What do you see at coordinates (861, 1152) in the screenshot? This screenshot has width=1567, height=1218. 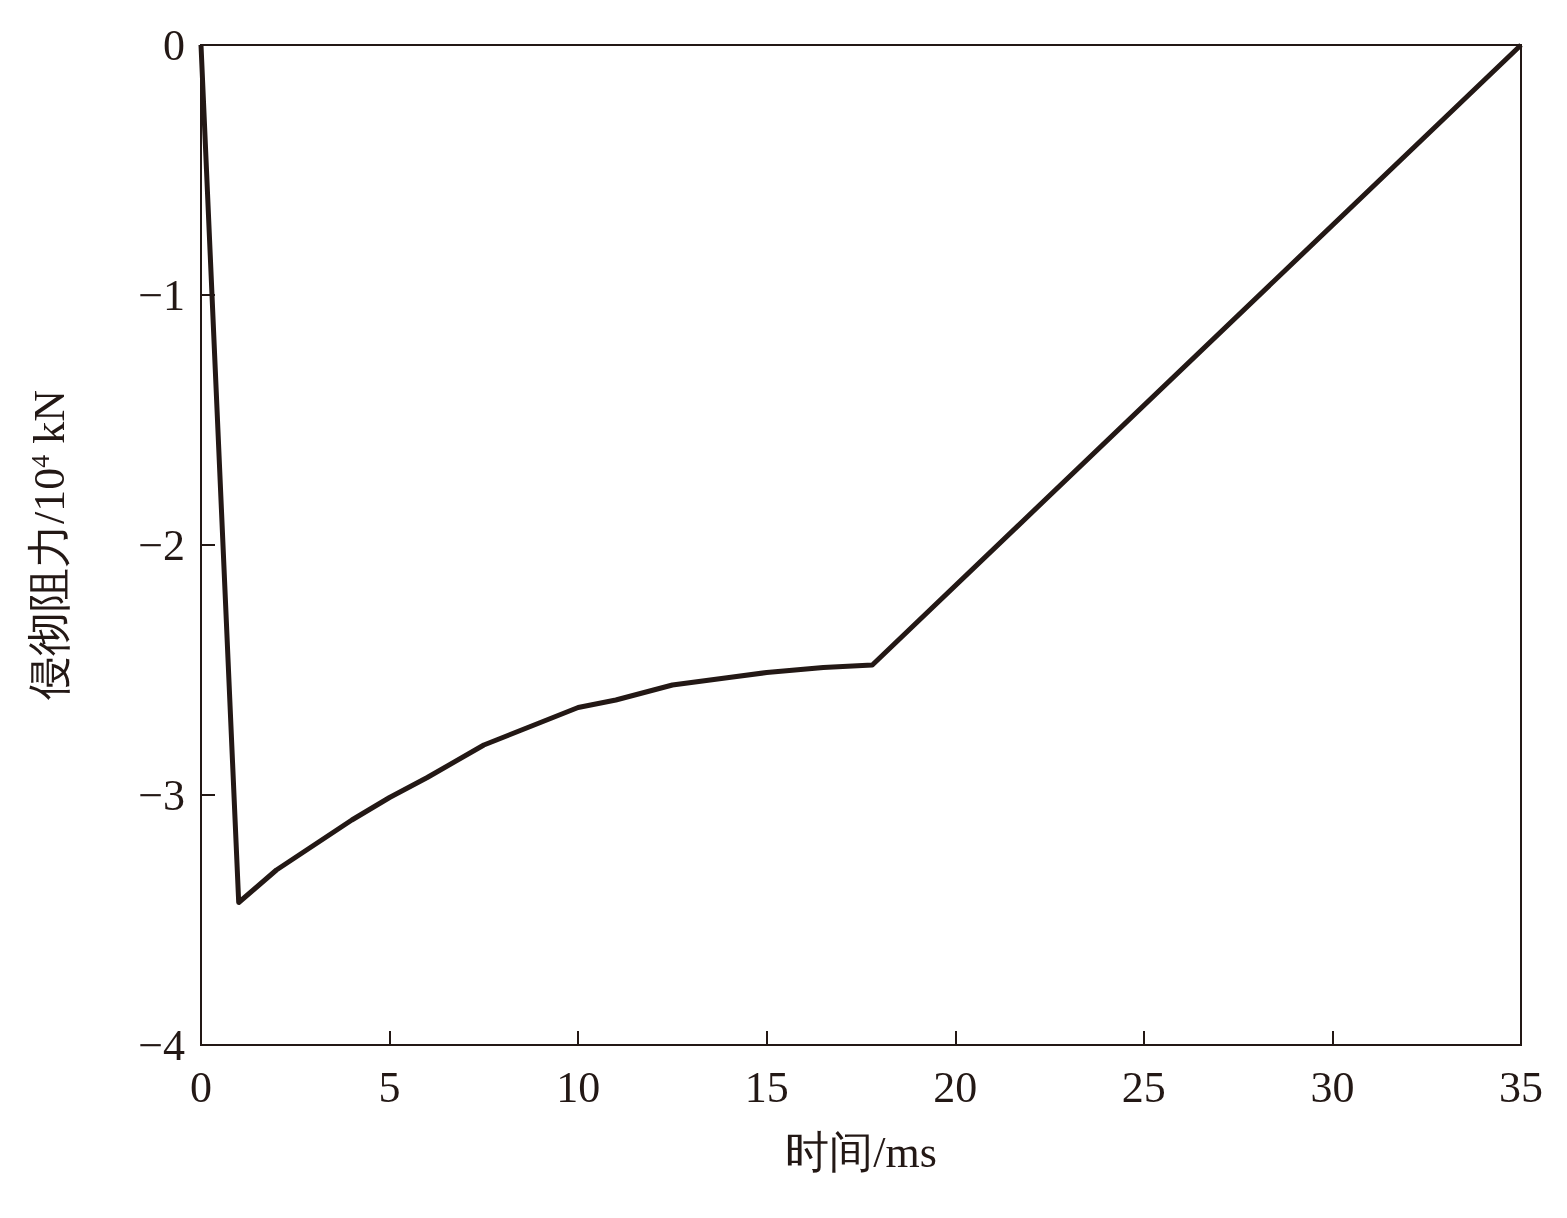 I see `x-axis-title: 时间/ms` at bounding box center [861, 1152].